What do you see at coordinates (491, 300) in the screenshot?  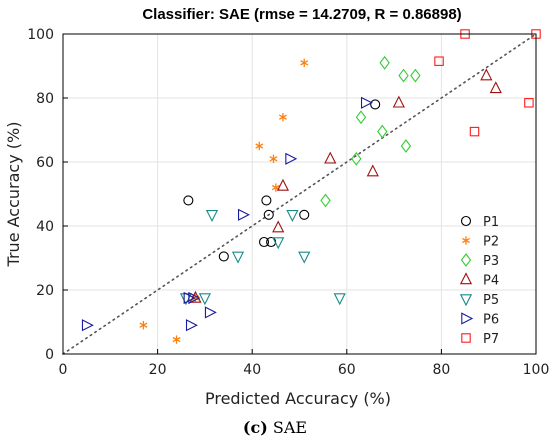 I see `legend-label: P5` at bounding box center [491, 300].